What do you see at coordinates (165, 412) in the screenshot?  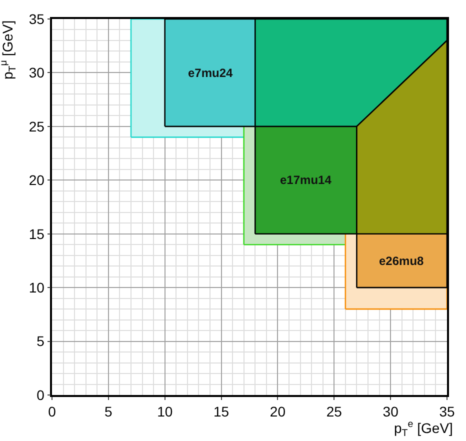 I see `x-tick-label: 10` at bounding box center [165, 412].